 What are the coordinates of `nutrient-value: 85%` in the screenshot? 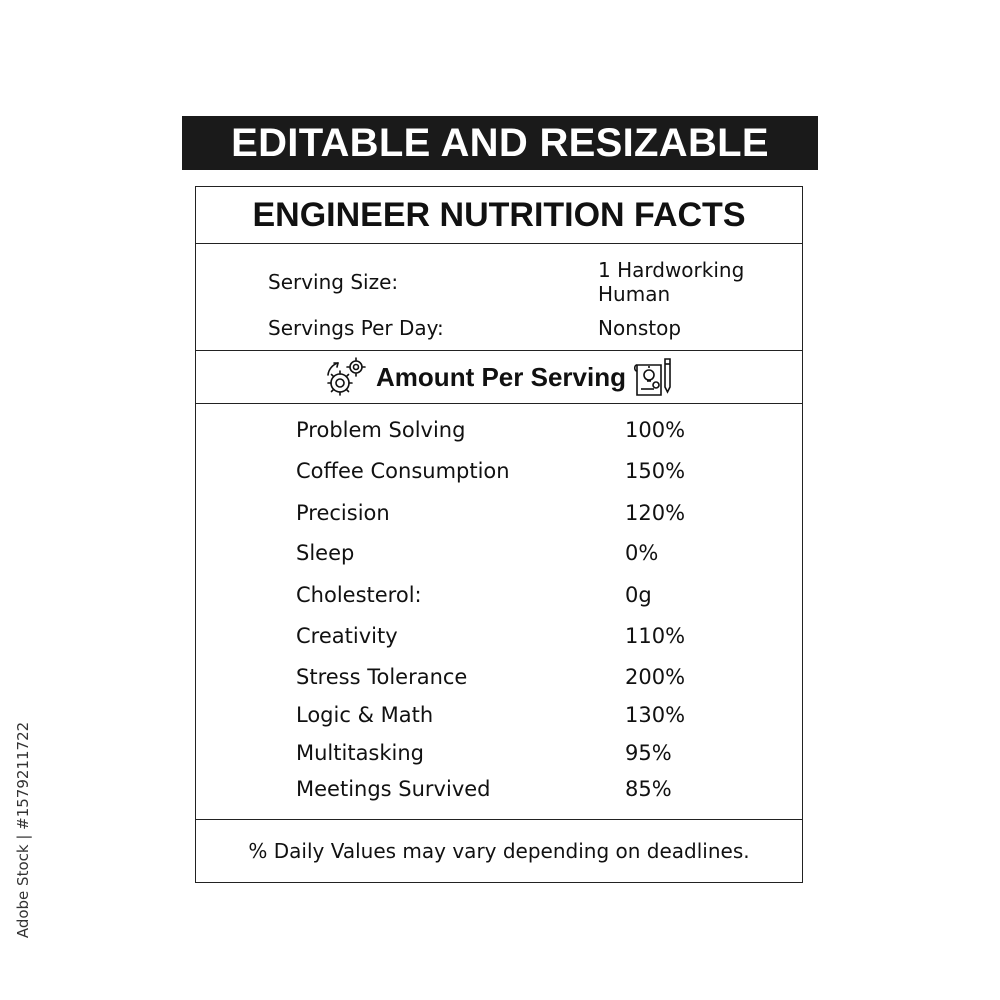 It's located at (648, 789).